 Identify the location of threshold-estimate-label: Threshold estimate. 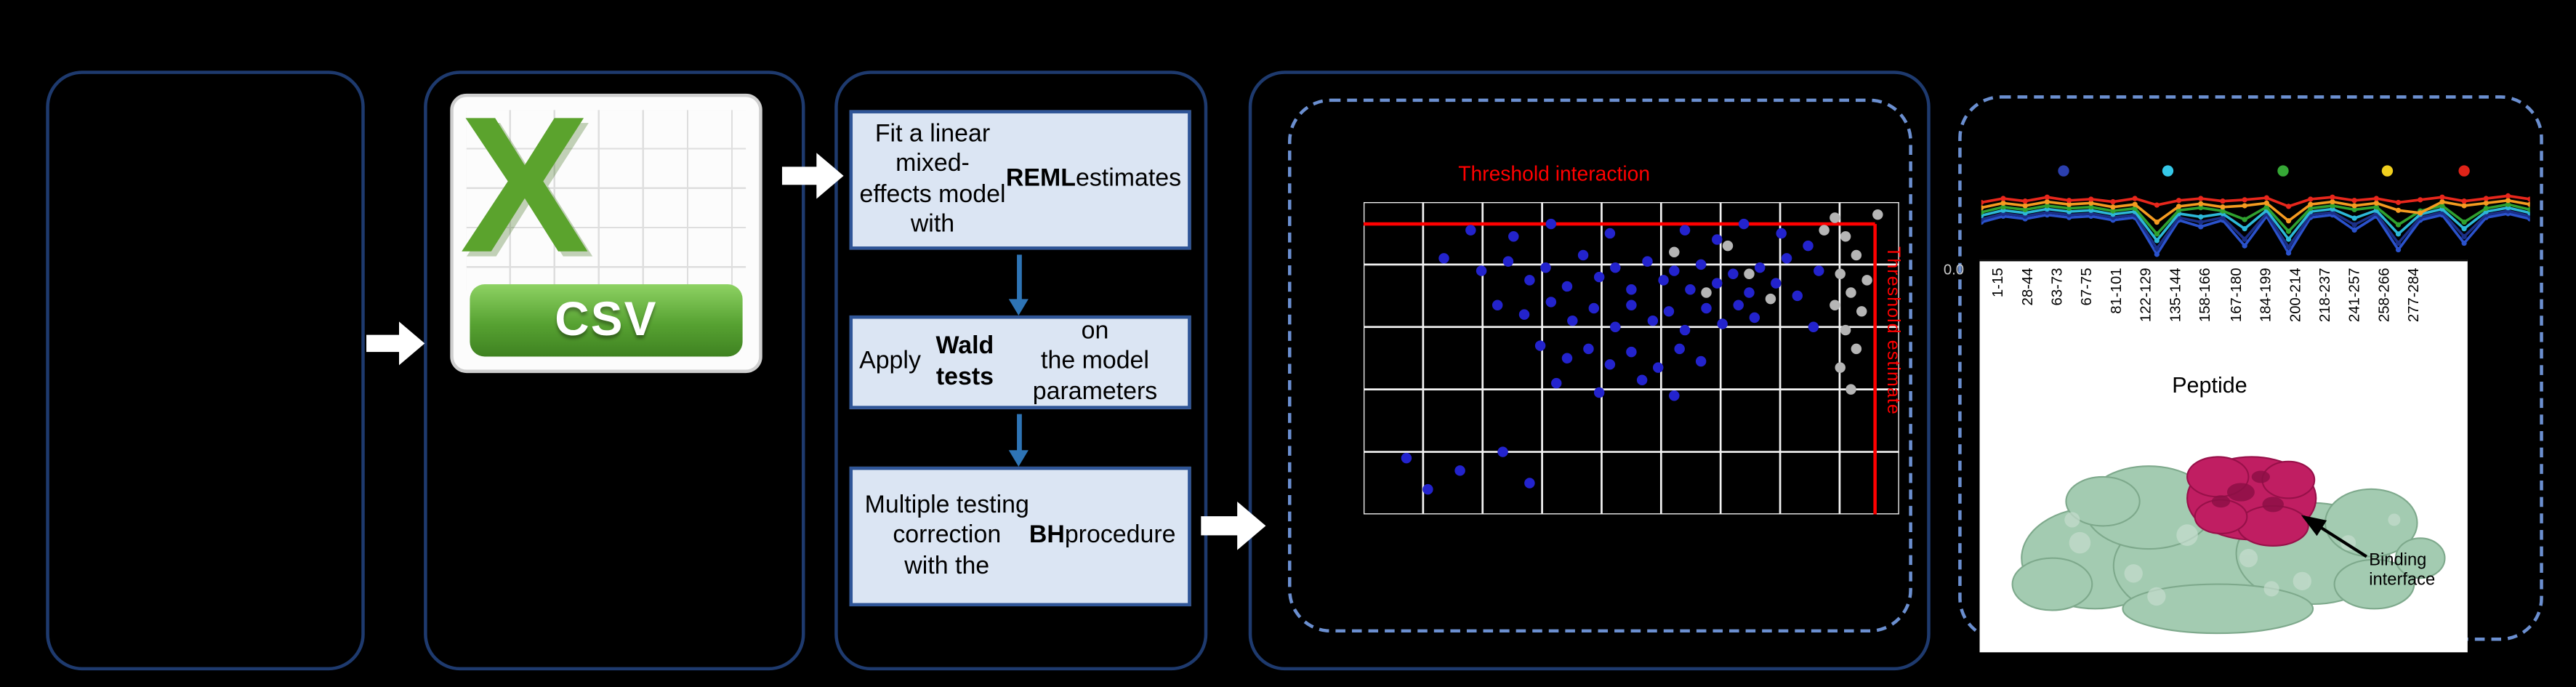
(1893, 330).